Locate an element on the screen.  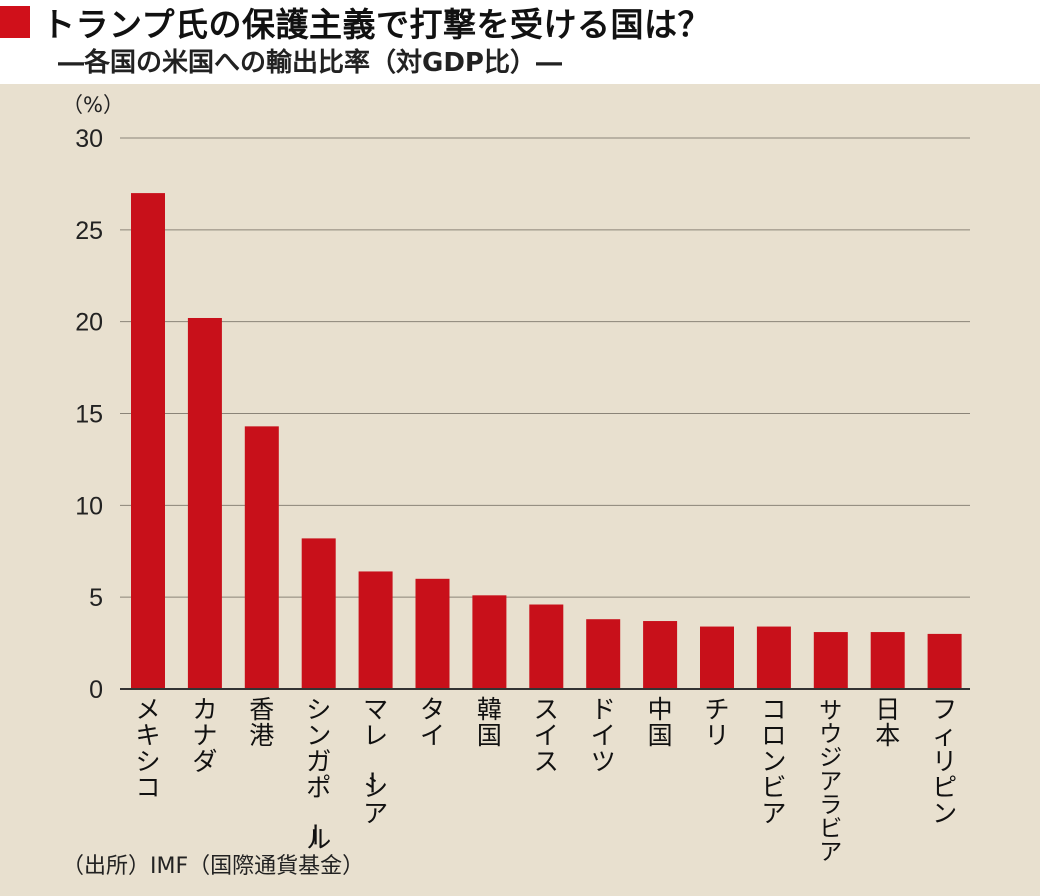
x-tick-label: メキシコ is located at coordinates (147, 748).